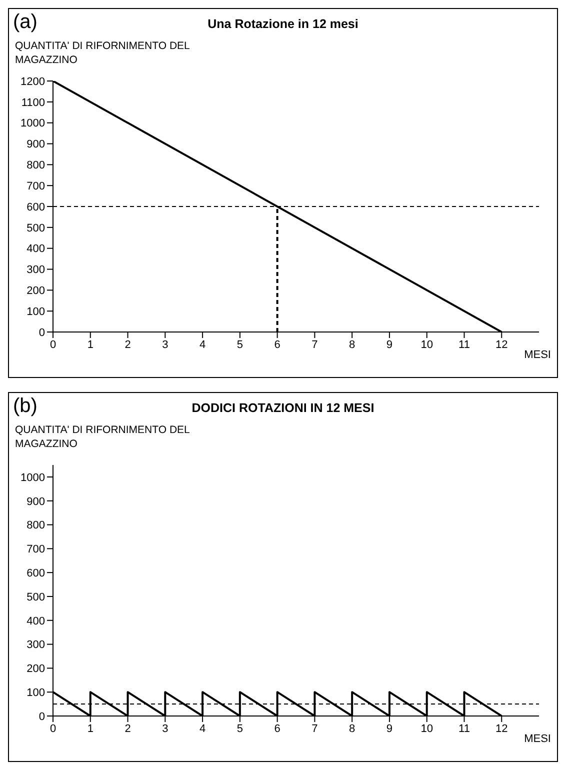  Describe the element at coordinates (25, 22) in the screenshot. I see `text: (a)` at that location.